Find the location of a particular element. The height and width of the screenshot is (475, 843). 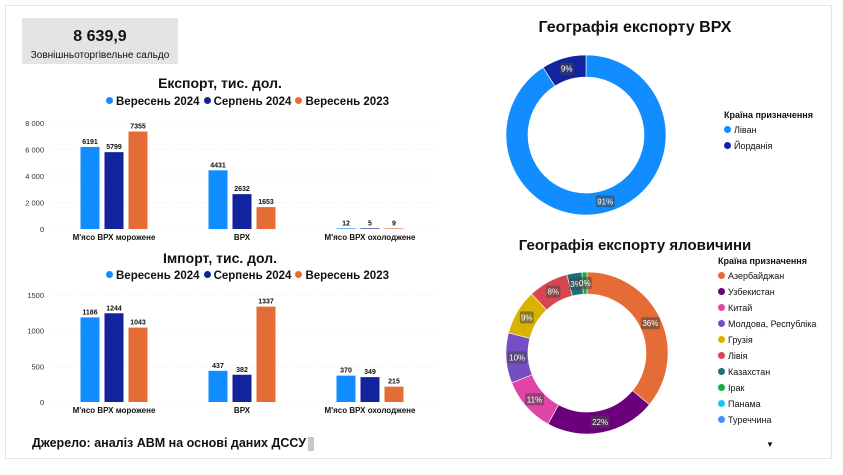

text-cursor is located at coordinates (311, 443).